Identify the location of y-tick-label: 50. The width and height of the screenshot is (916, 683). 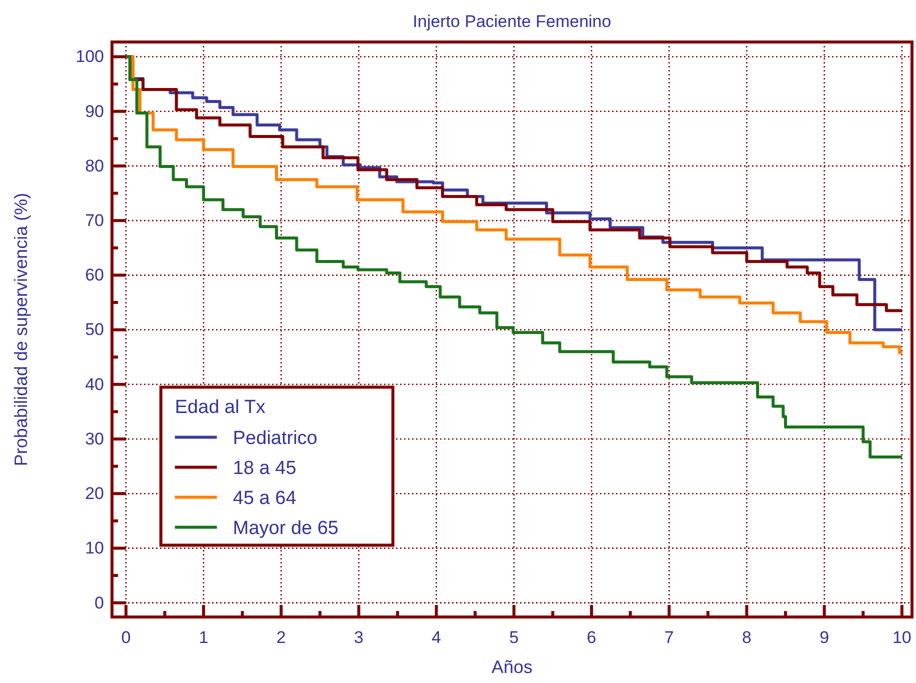
(94, 330).